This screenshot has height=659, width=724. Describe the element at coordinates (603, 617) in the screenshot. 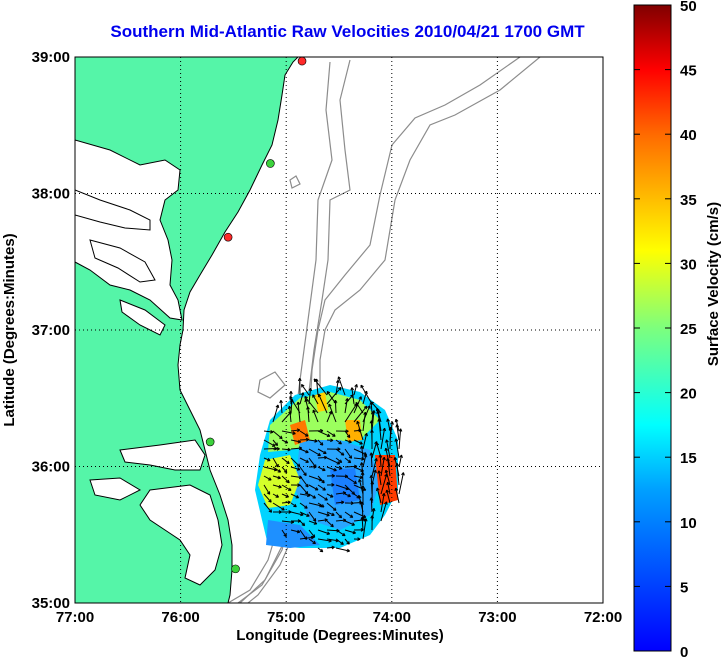

I see `x-tick-label: 72:00` at that location.